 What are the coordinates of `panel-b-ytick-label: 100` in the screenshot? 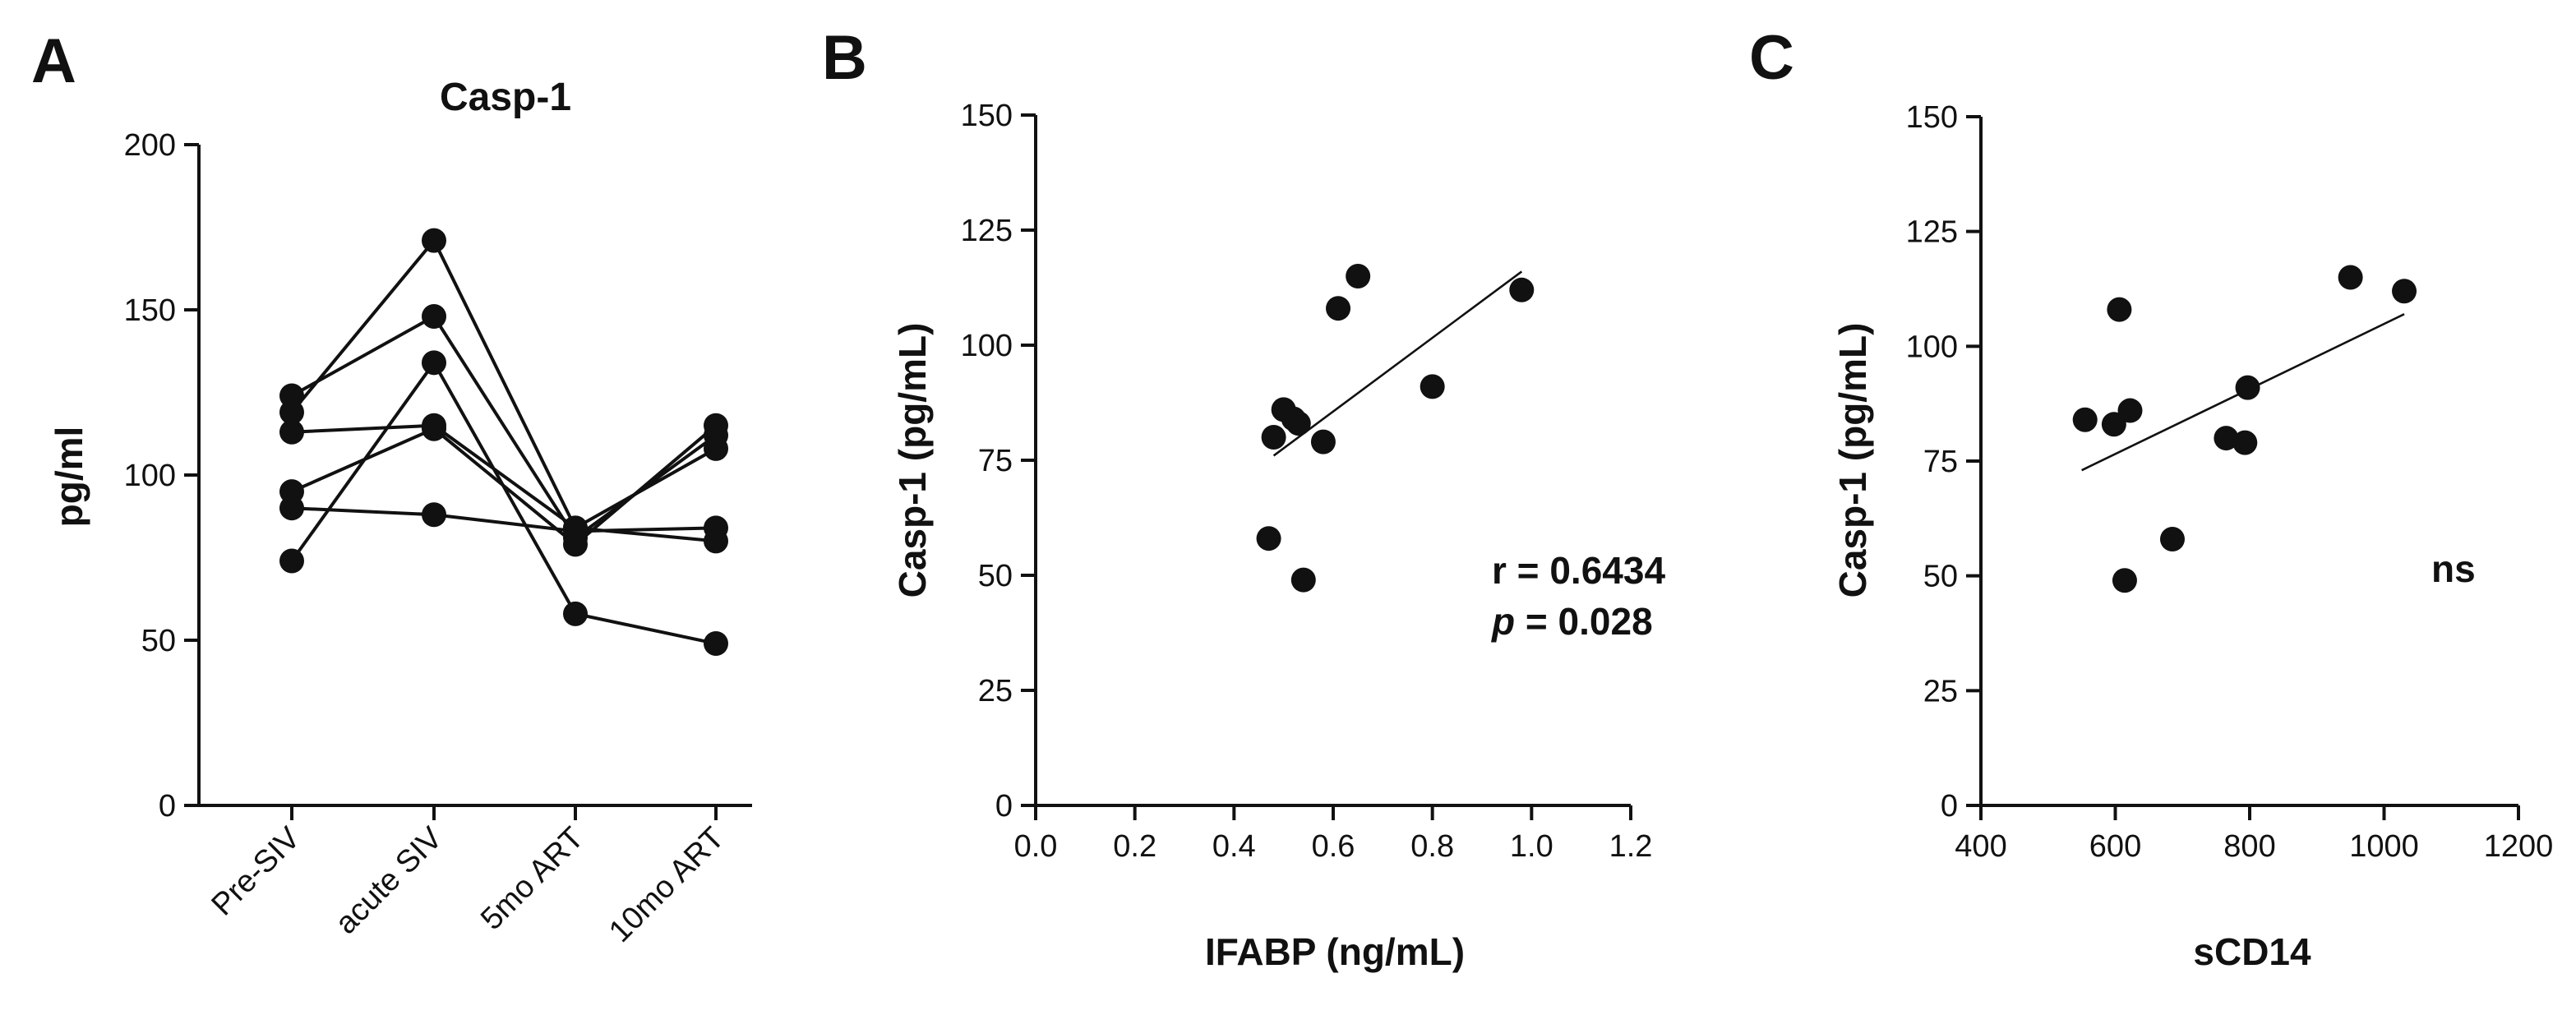 It's located at (987, 346).